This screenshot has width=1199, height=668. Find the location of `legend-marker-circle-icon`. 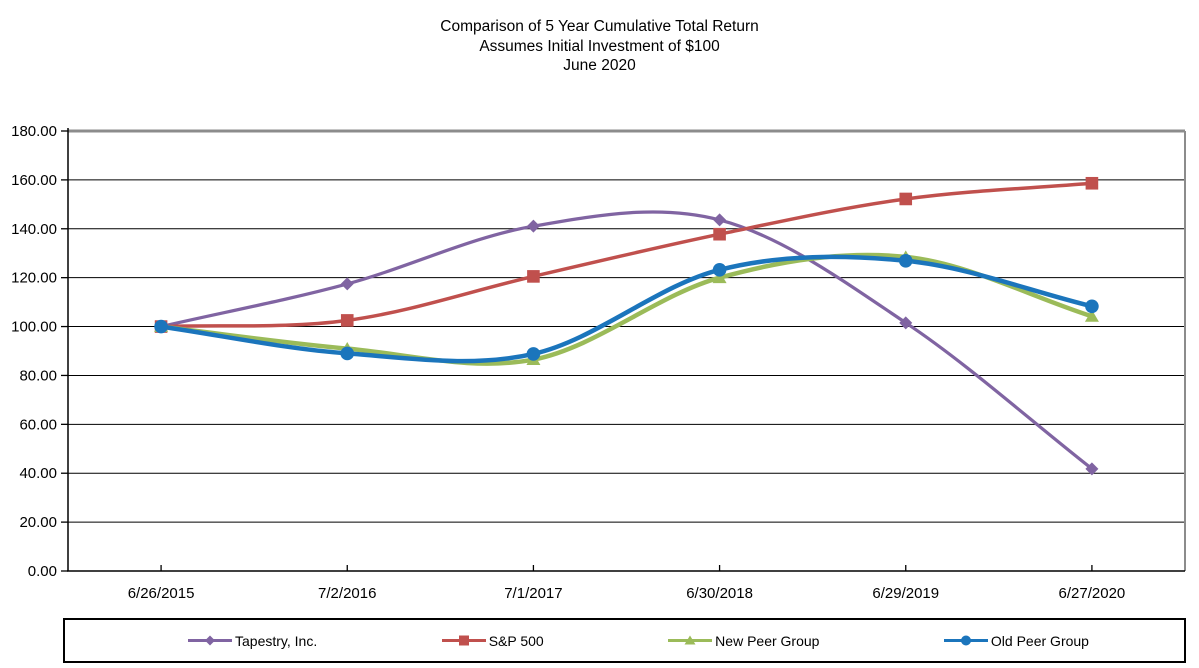

legend-marker-circle-icon is located at coordinates (965, 640).